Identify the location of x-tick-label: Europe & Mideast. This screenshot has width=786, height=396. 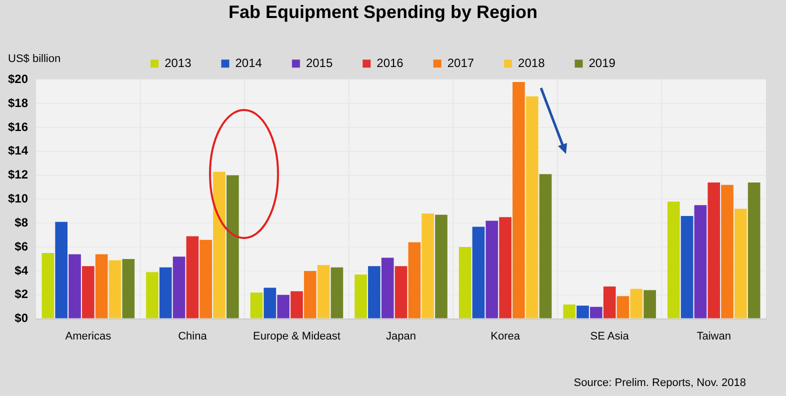
(296, 336).